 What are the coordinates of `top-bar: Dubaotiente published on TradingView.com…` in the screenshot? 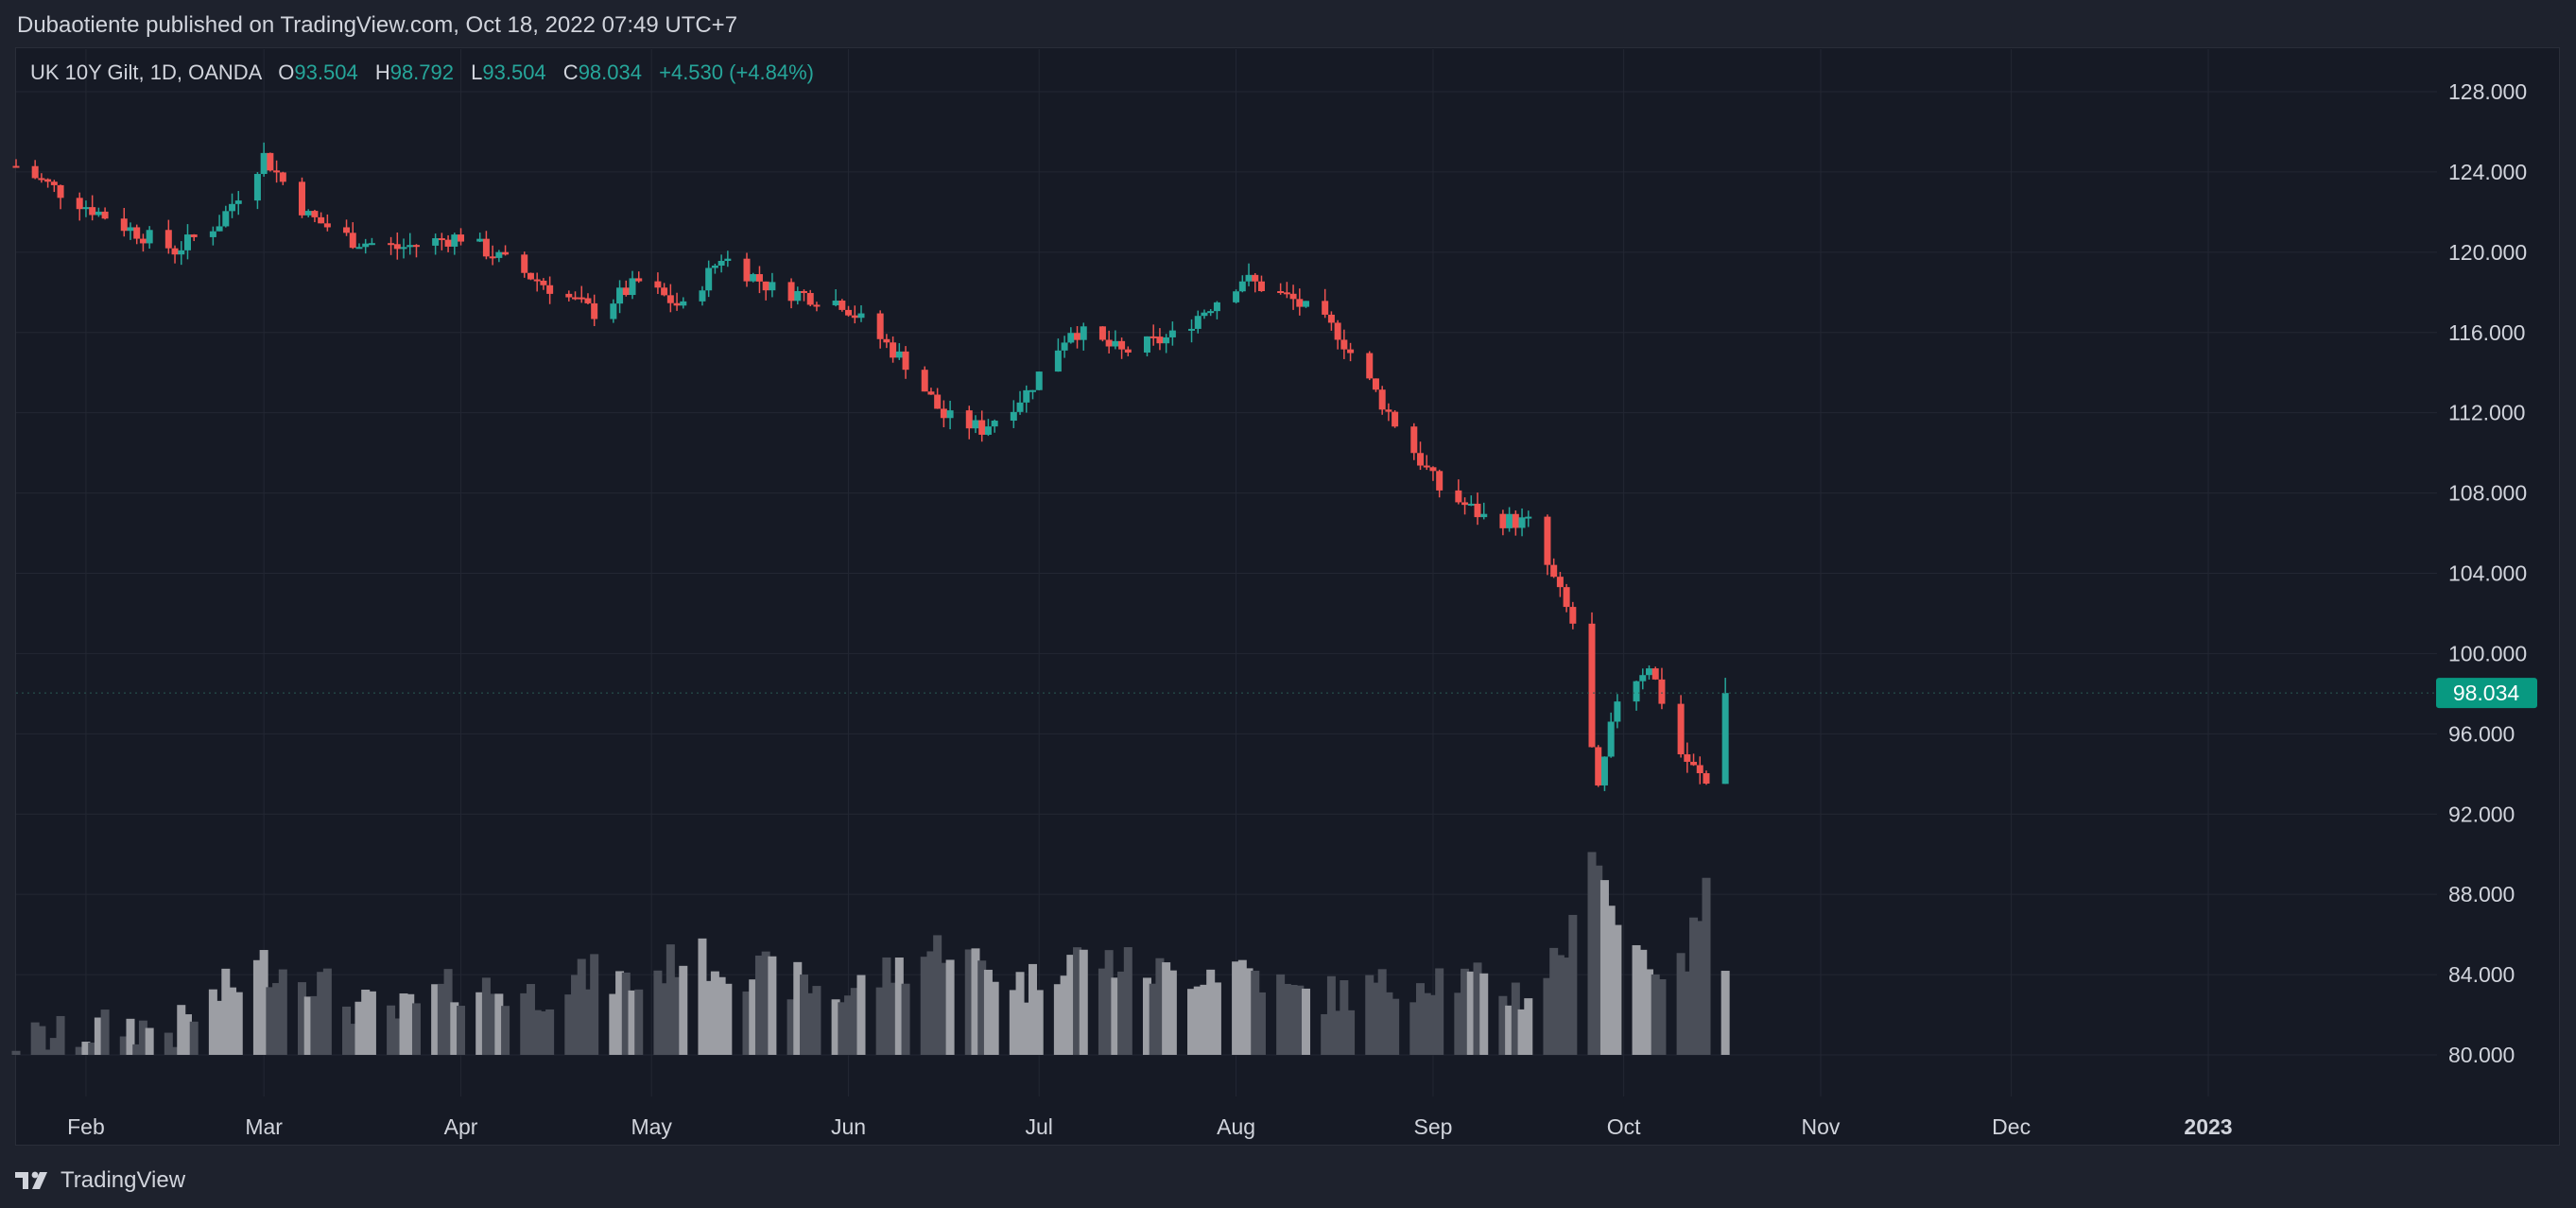 It's located at (1288, 24).